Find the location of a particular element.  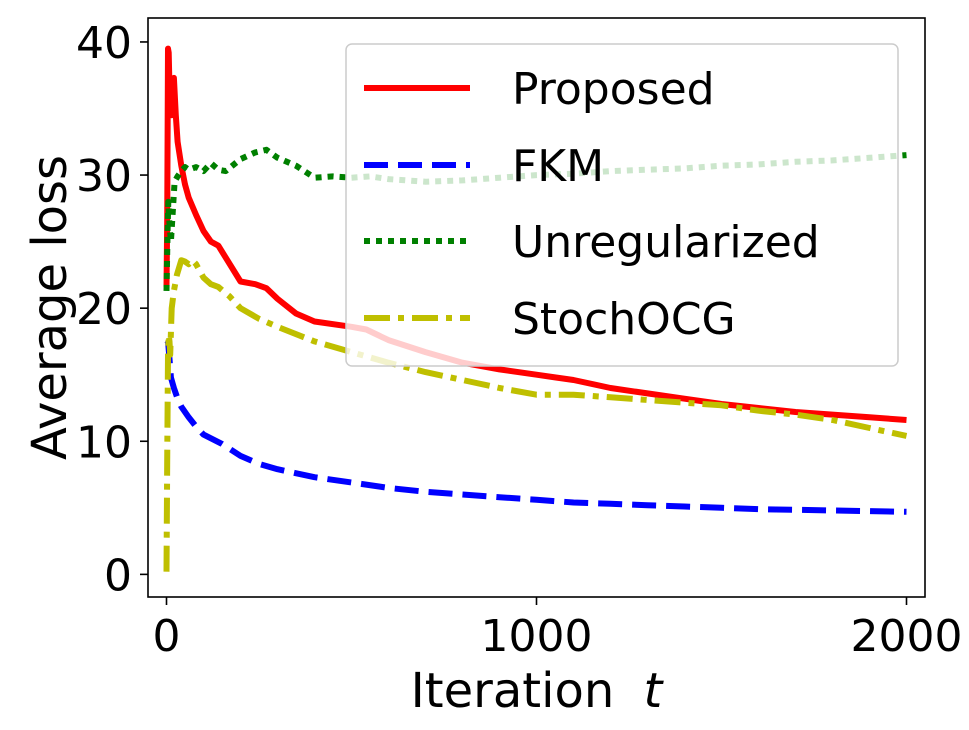

y-tick-label: 40 is located at coordinates (104, 43).